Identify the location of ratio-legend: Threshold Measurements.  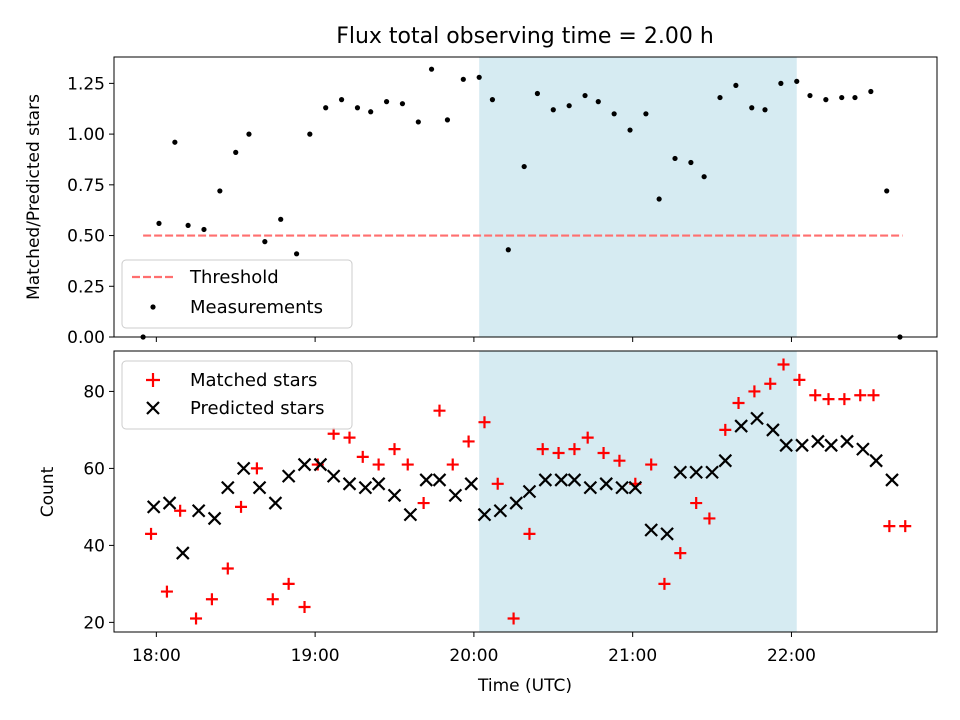
(237, 294).